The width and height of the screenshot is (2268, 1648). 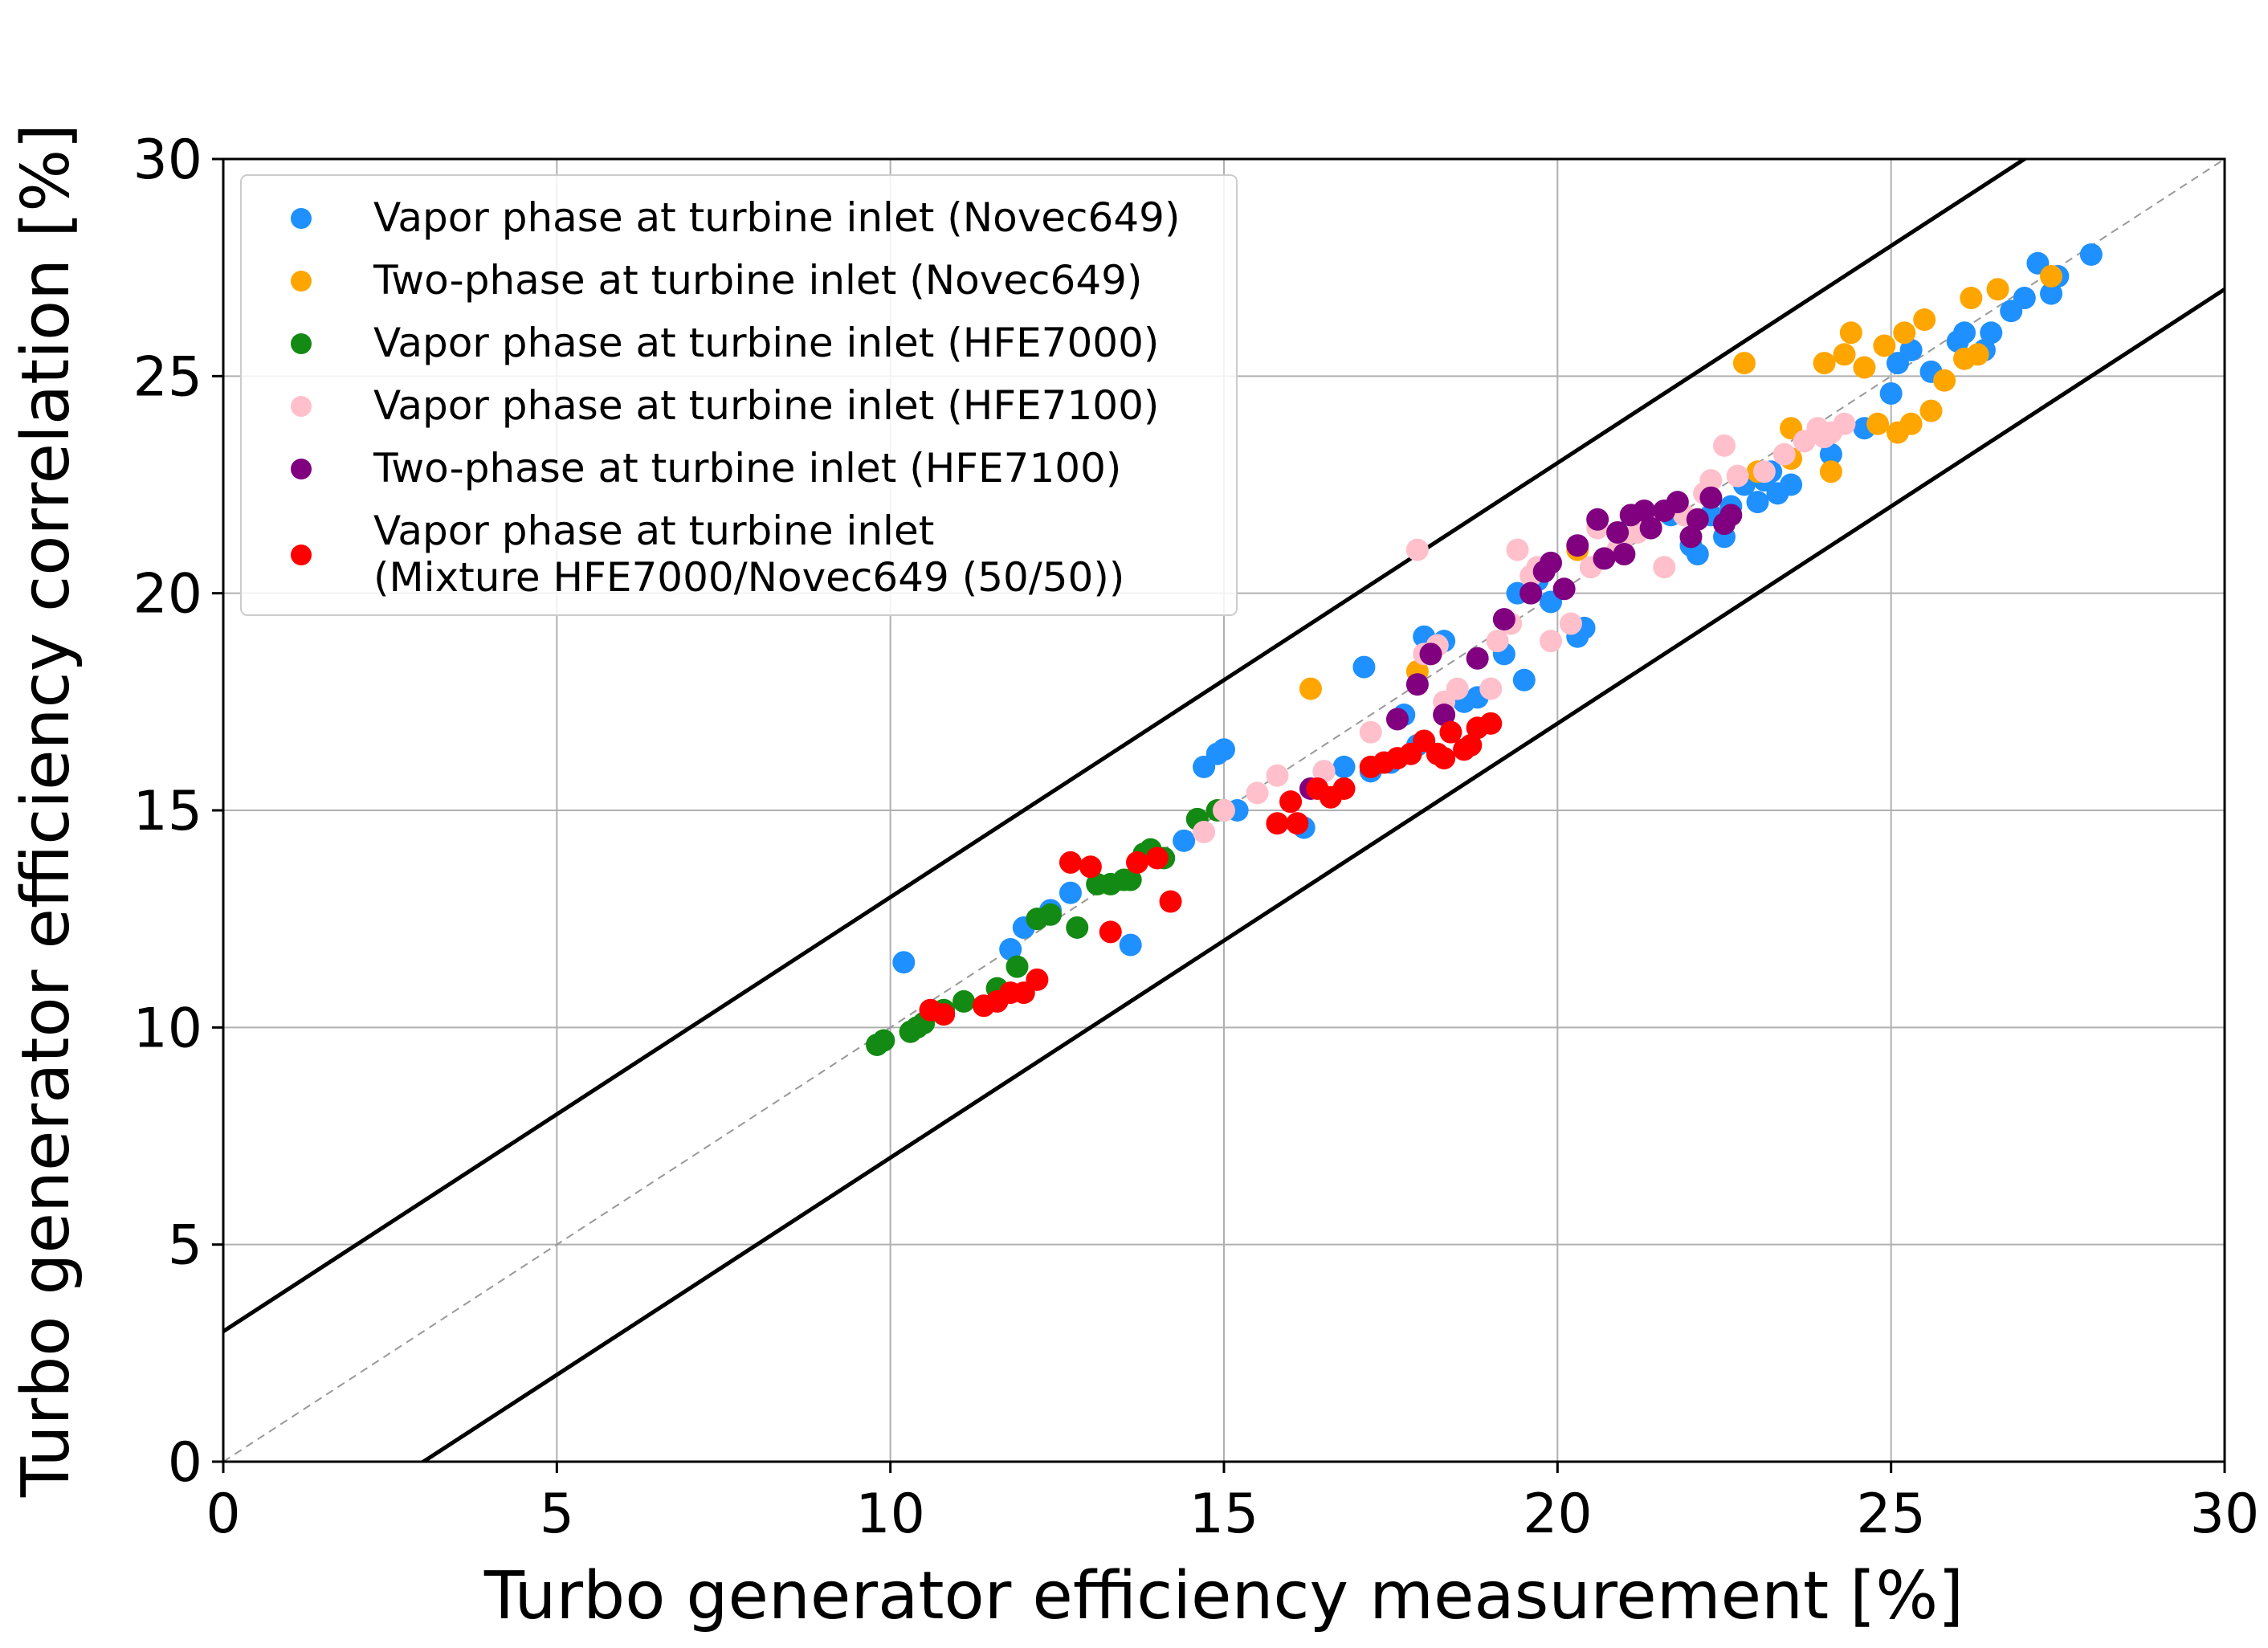 I want to click on legend-box, so click(x=739, y=395).